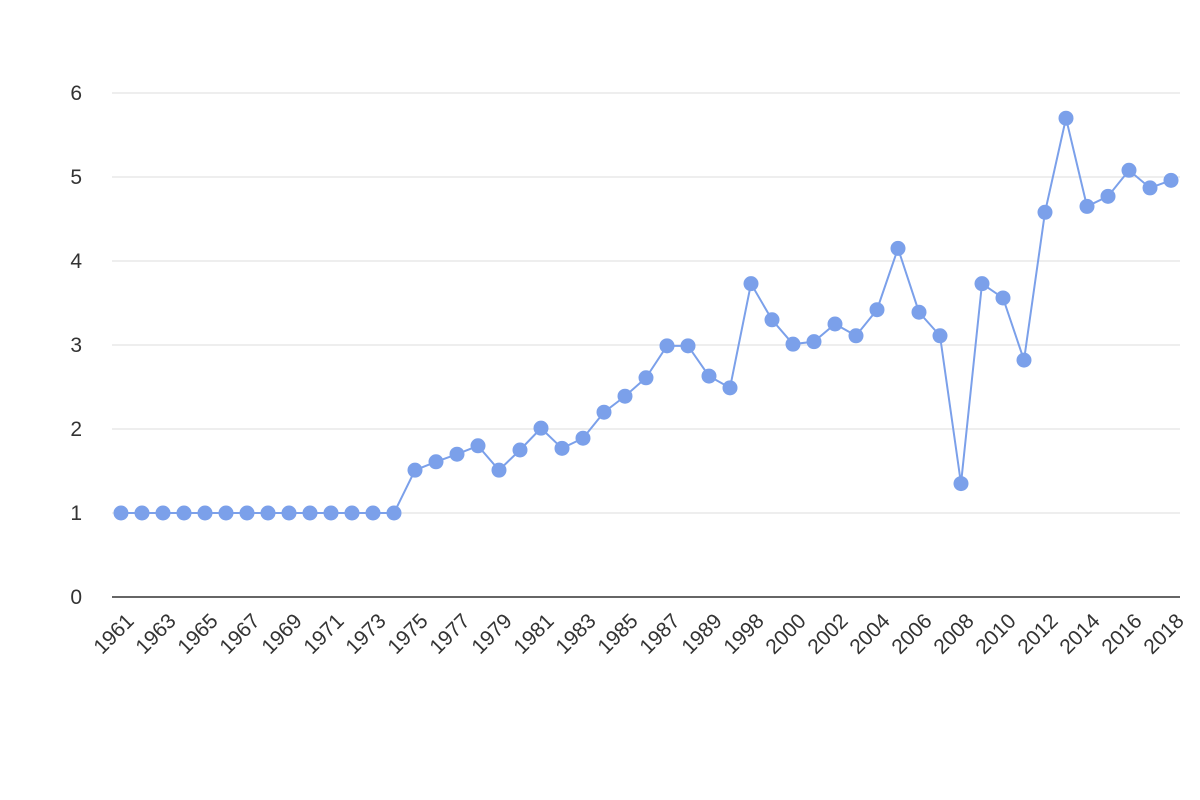 This screenshot has height=800, width=1200. I want to click on x-tick-label: 1989, so click(701, 633).